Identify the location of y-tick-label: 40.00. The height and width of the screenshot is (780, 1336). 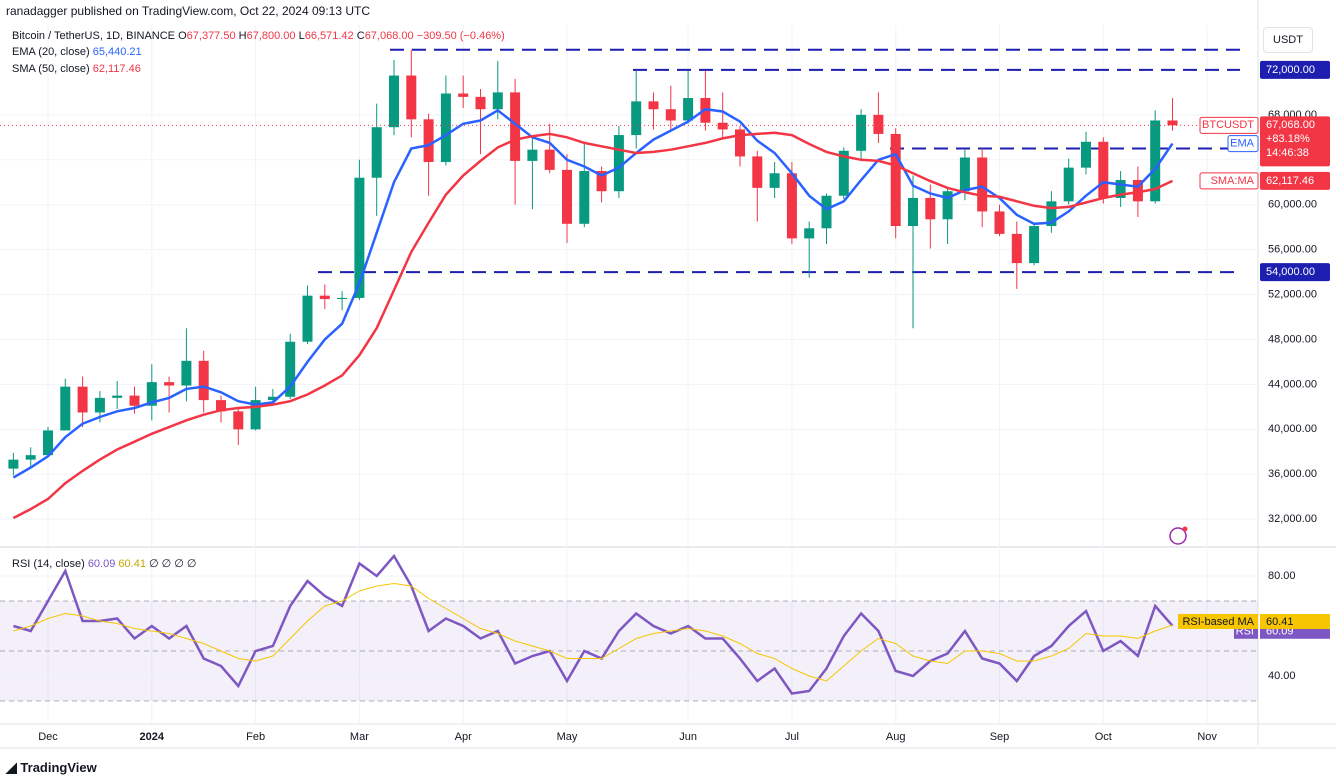
(1282, 676).